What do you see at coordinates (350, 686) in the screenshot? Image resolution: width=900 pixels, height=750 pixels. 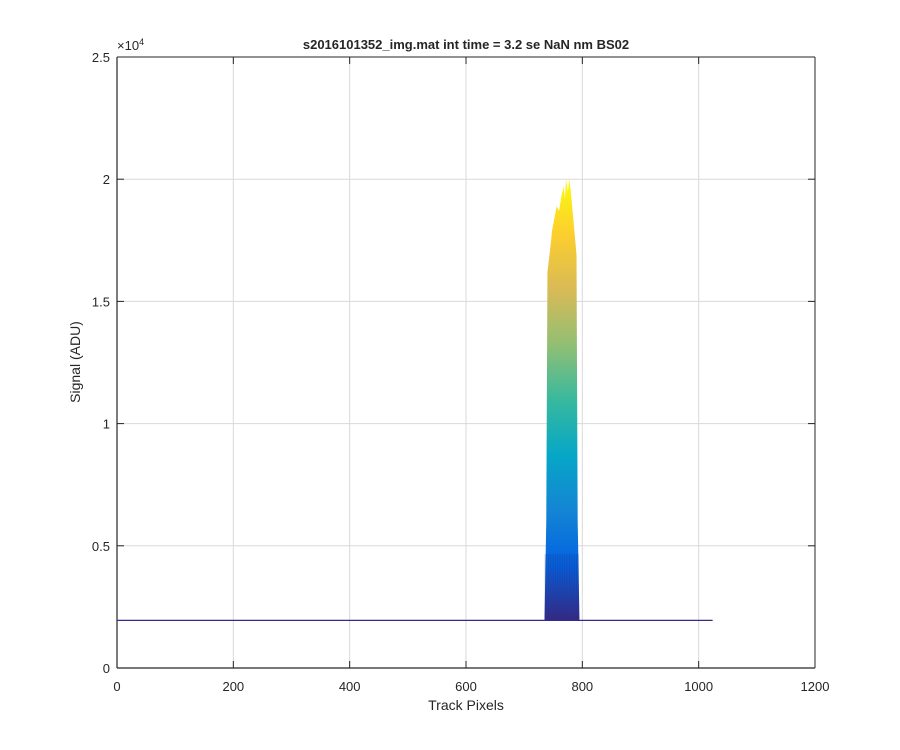 I see `x-tick-label: 400` at bounding box center [350, 686].